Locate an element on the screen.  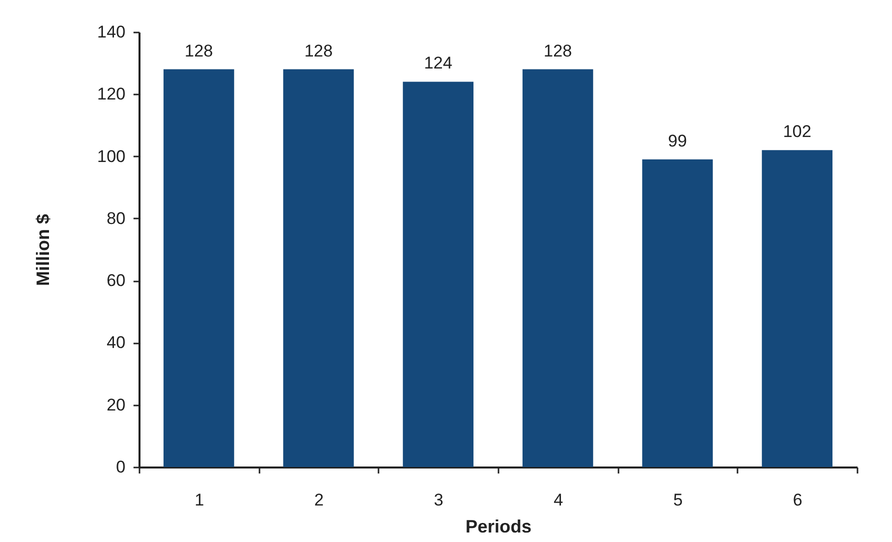
x-tick-label: 2 is located at coordinates (319, 500).